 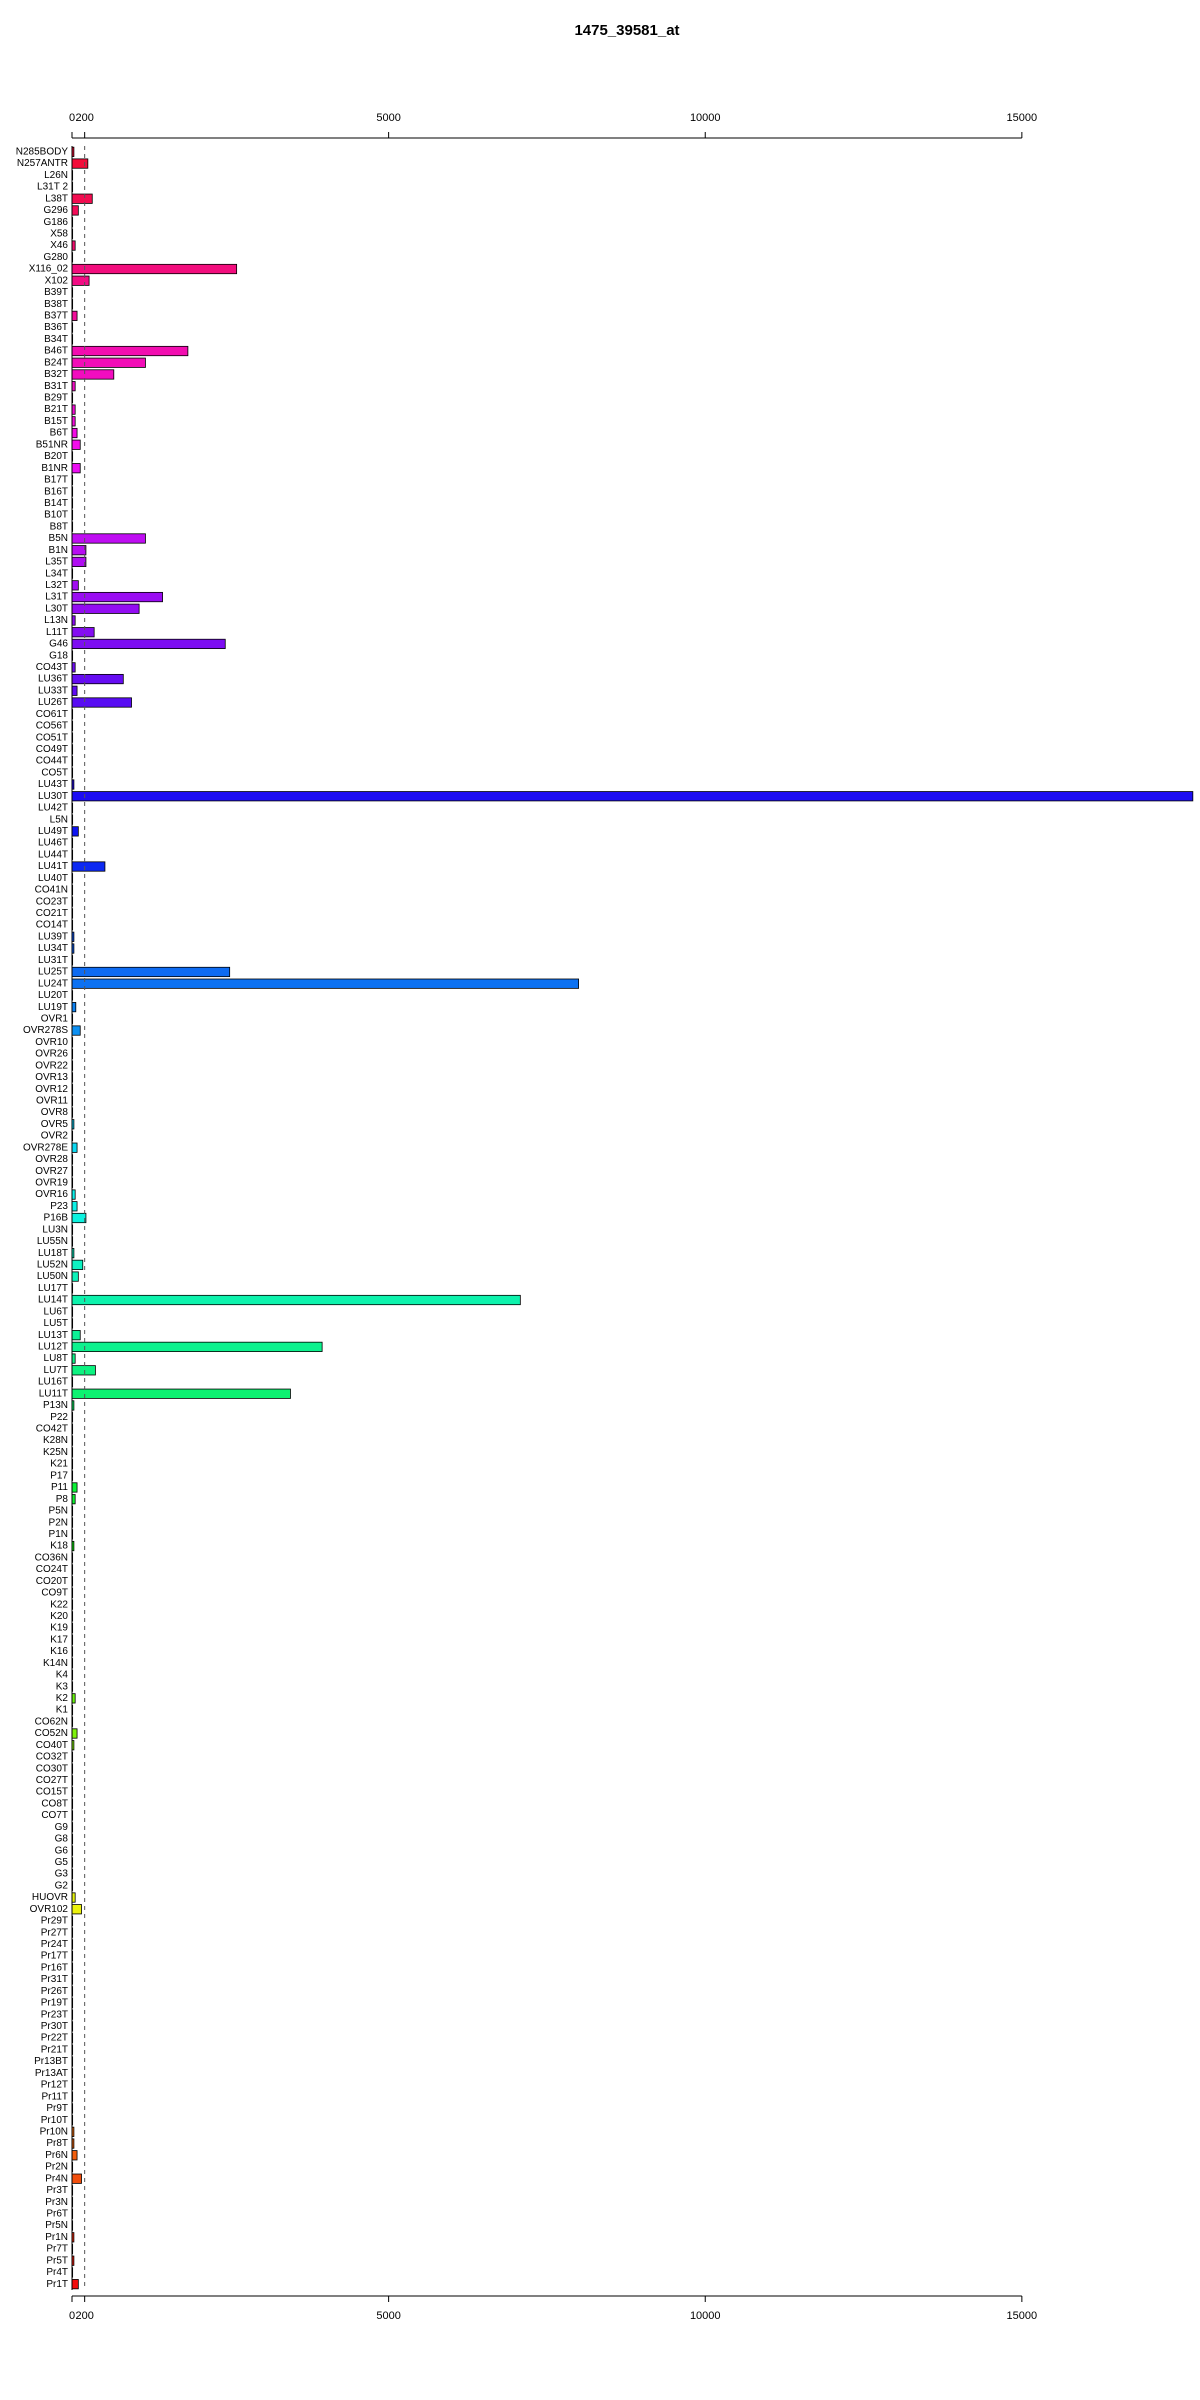 What do you see at coordinates (56, 491) in the screenshot?
I see `y-tick-label: B16T` at bounding box center [56, 491].